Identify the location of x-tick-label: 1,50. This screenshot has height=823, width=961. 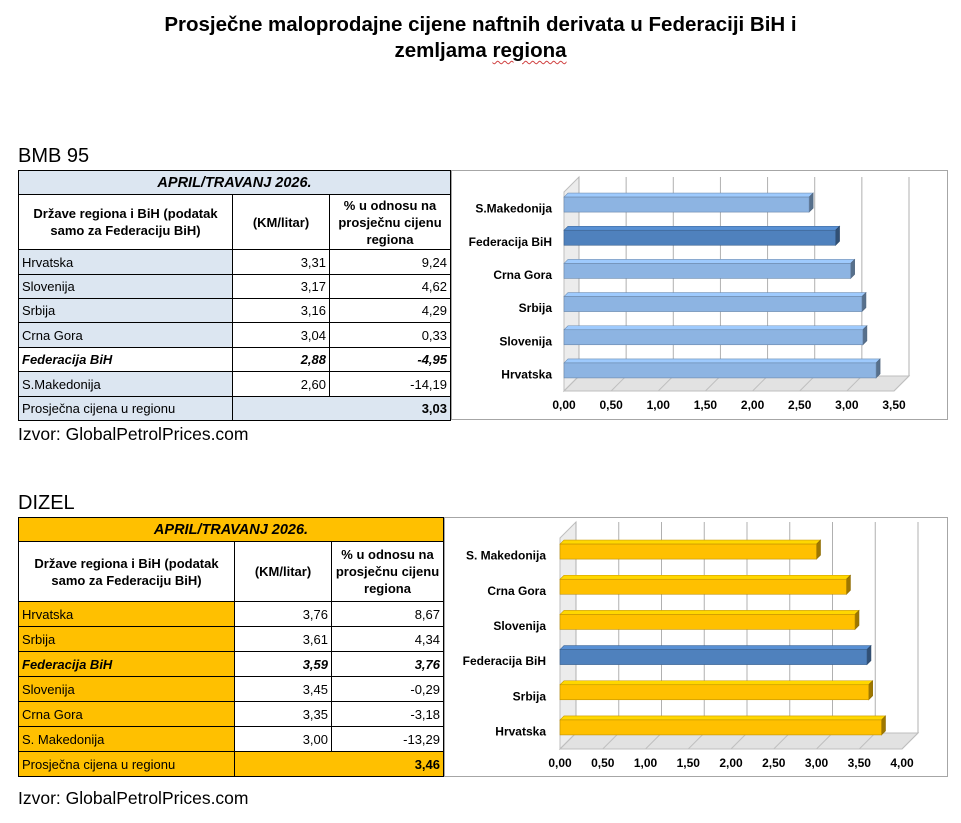
(706, 405).